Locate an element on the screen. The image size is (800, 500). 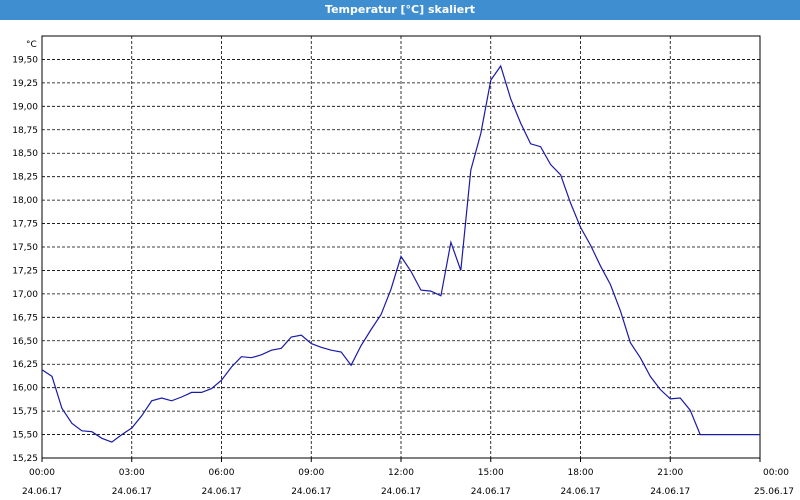
y-tick-label: 18,25 is located at coordinates (25, 178).